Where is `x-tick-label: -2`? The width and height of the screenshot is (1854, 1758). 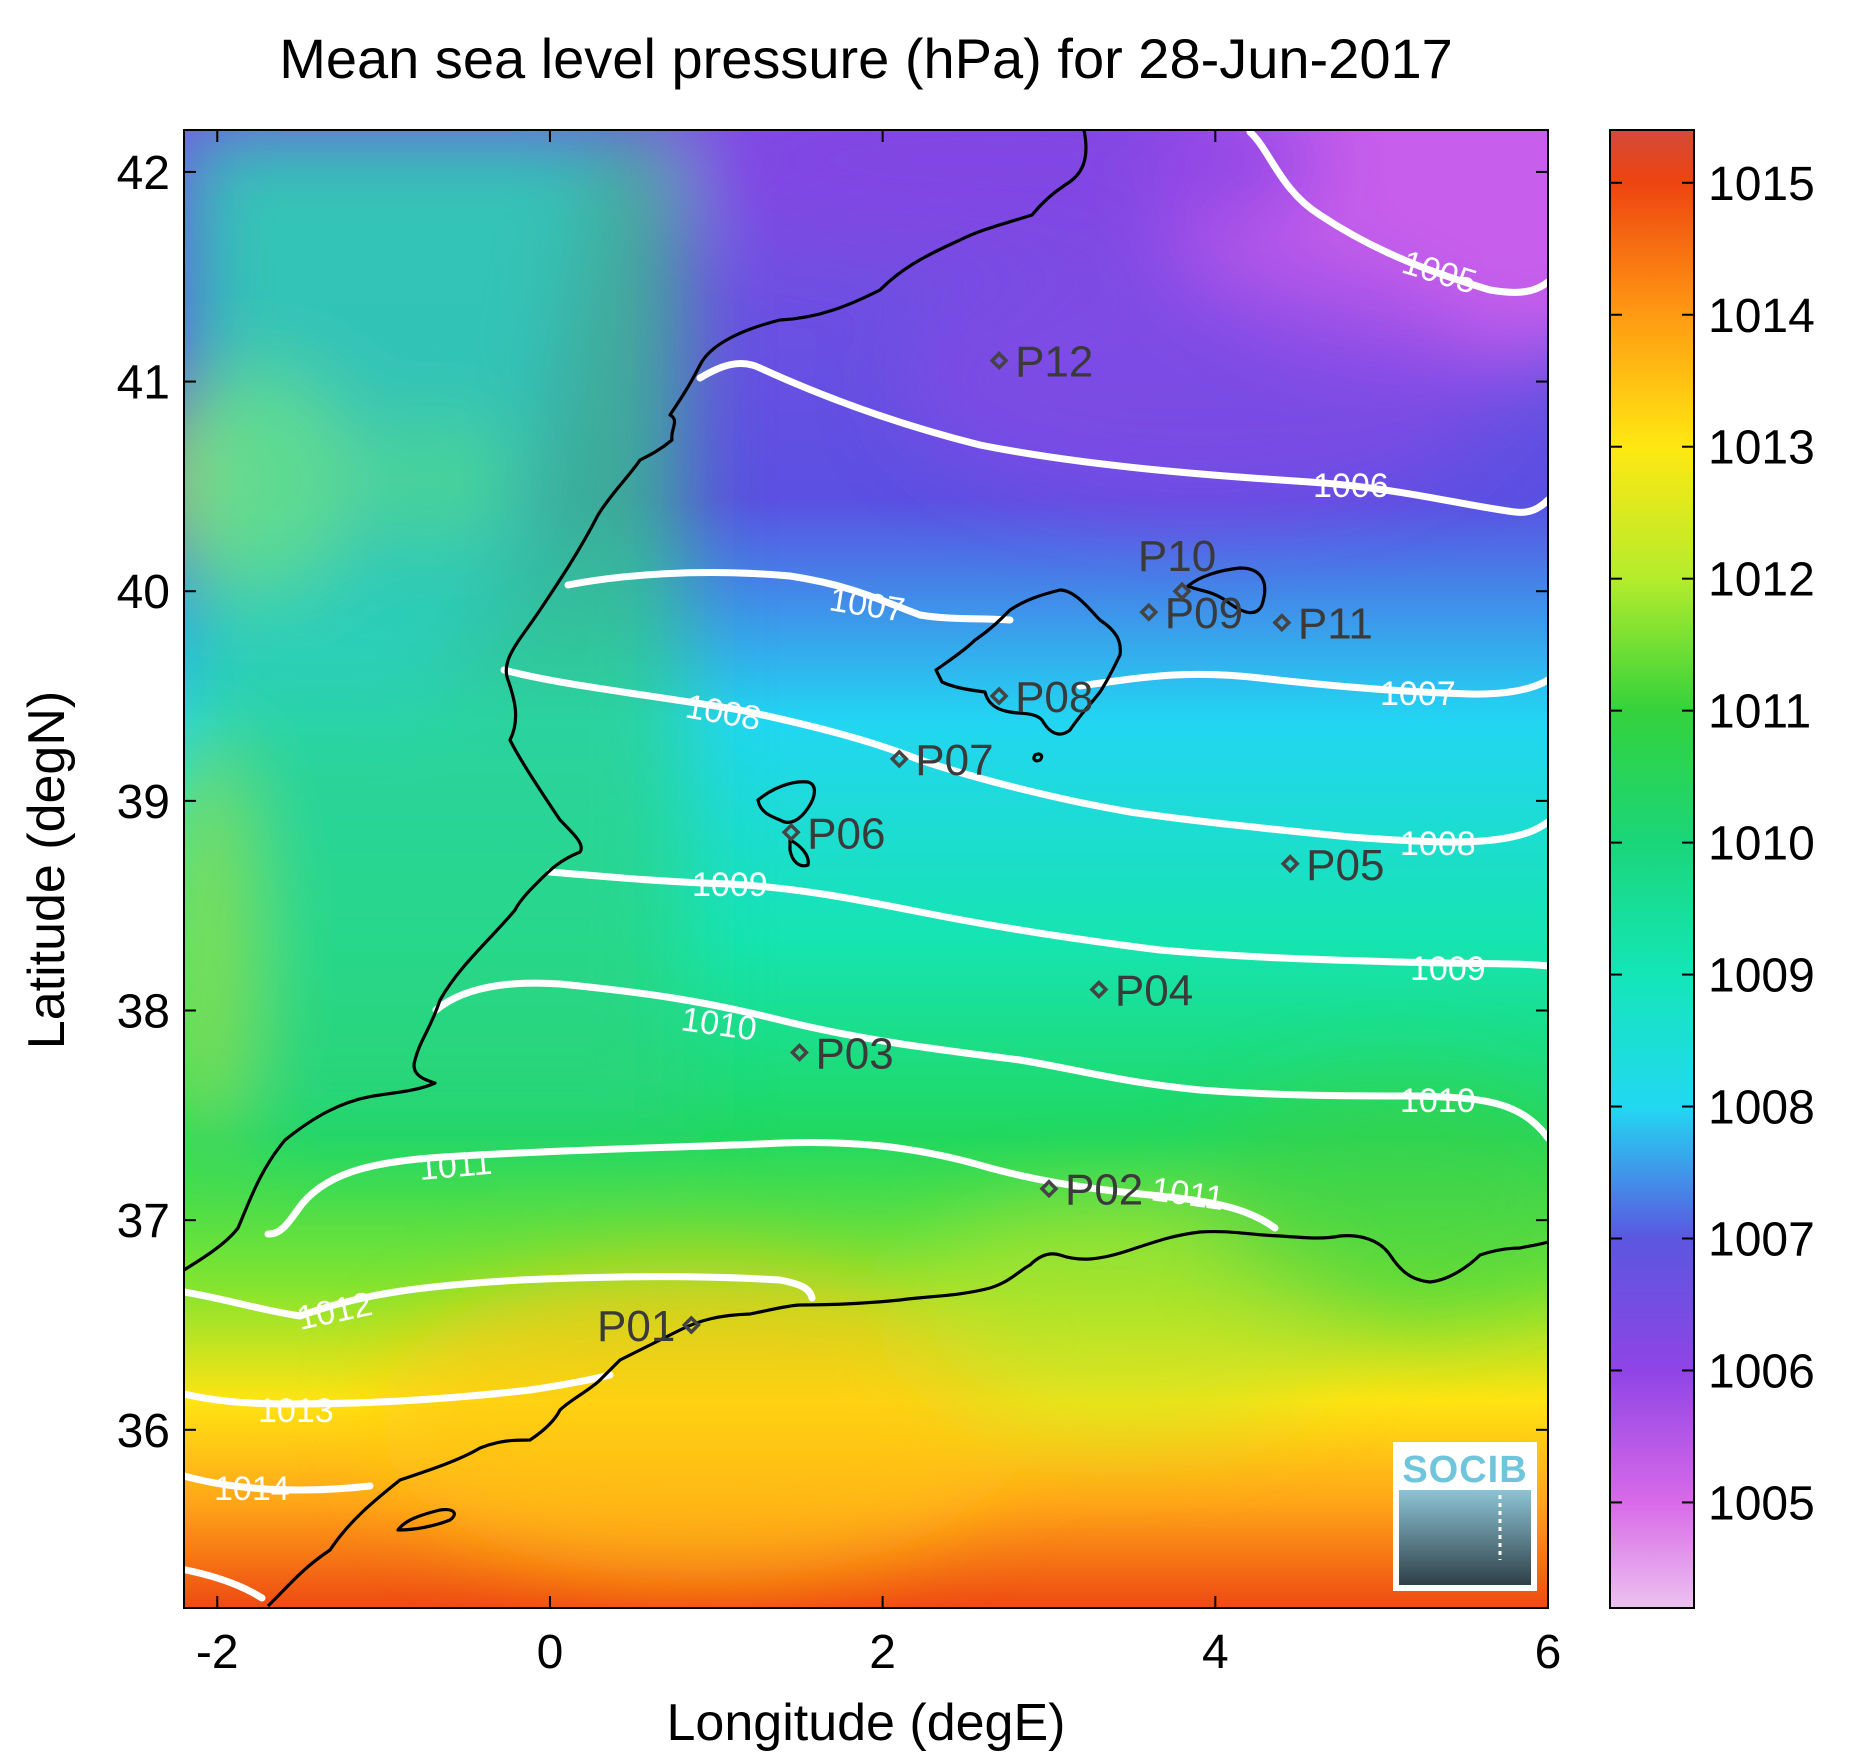 x-tick-label: -2 is located at coordinates (217, 1652).